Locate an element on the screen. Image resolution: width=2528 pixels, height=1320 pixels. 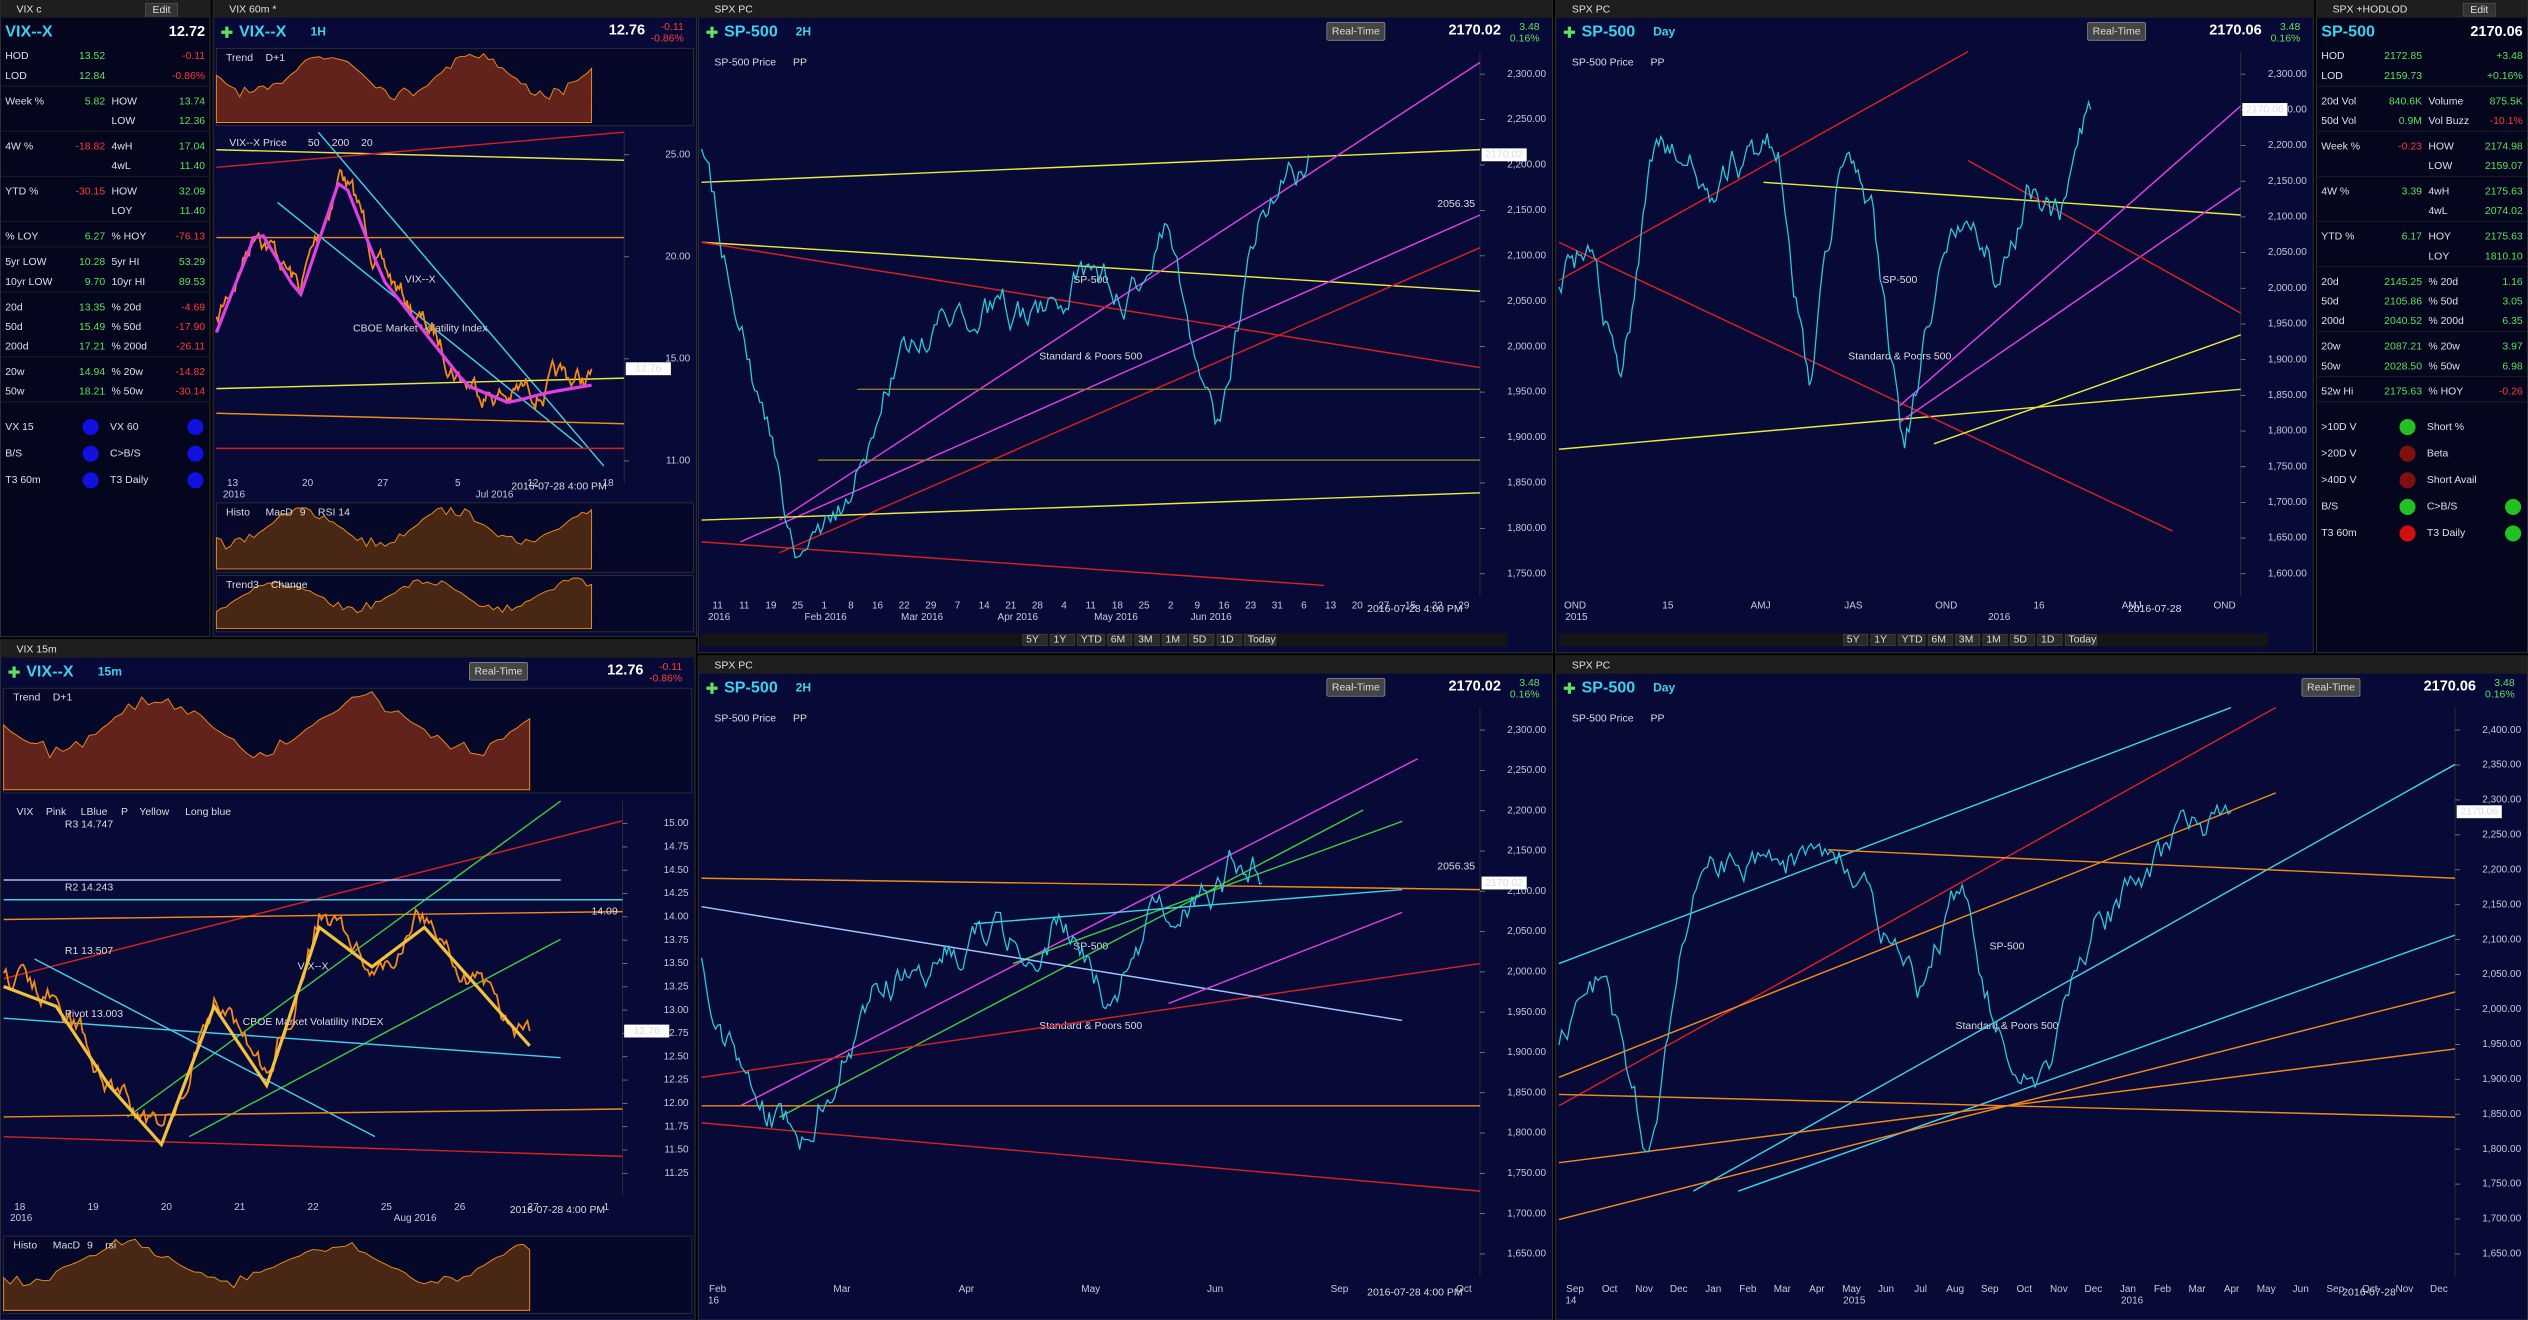
y-tick-label: 1,650.00 is located at coordinates (2501, 1254).